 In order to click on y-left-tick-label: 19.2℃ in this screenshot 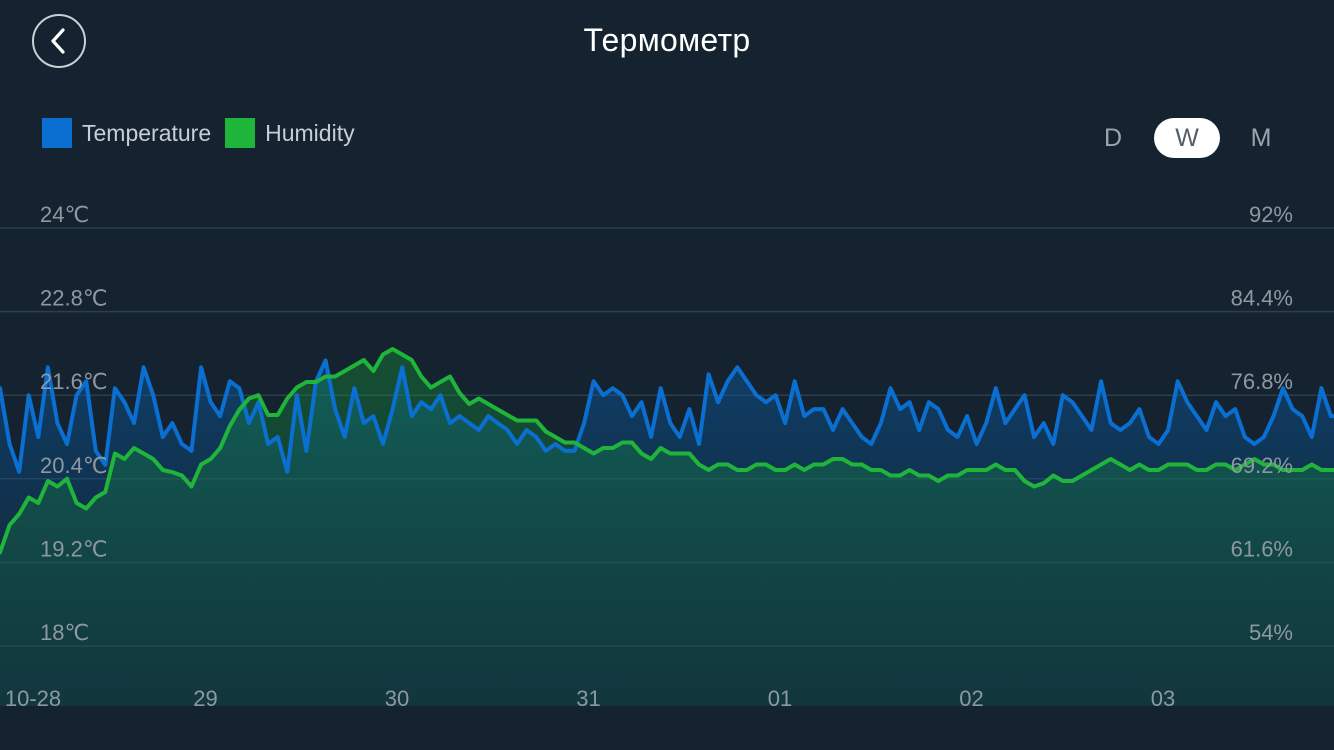, I will do `click(74, 548)`.